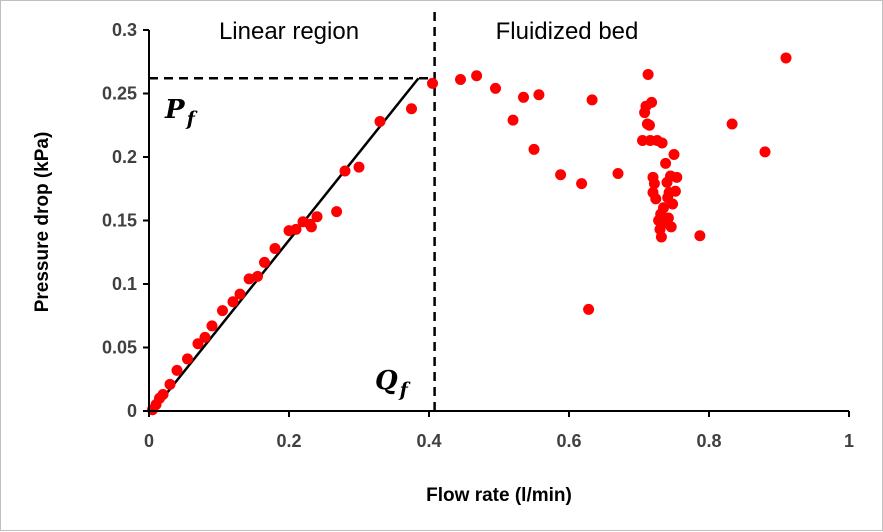 The width and height of the screenshot is (883, 532). What do you see at coordinates (428, 441) in the screenshot?
I see `x-tick-label: 0.4` at bounding box center [428, 441].